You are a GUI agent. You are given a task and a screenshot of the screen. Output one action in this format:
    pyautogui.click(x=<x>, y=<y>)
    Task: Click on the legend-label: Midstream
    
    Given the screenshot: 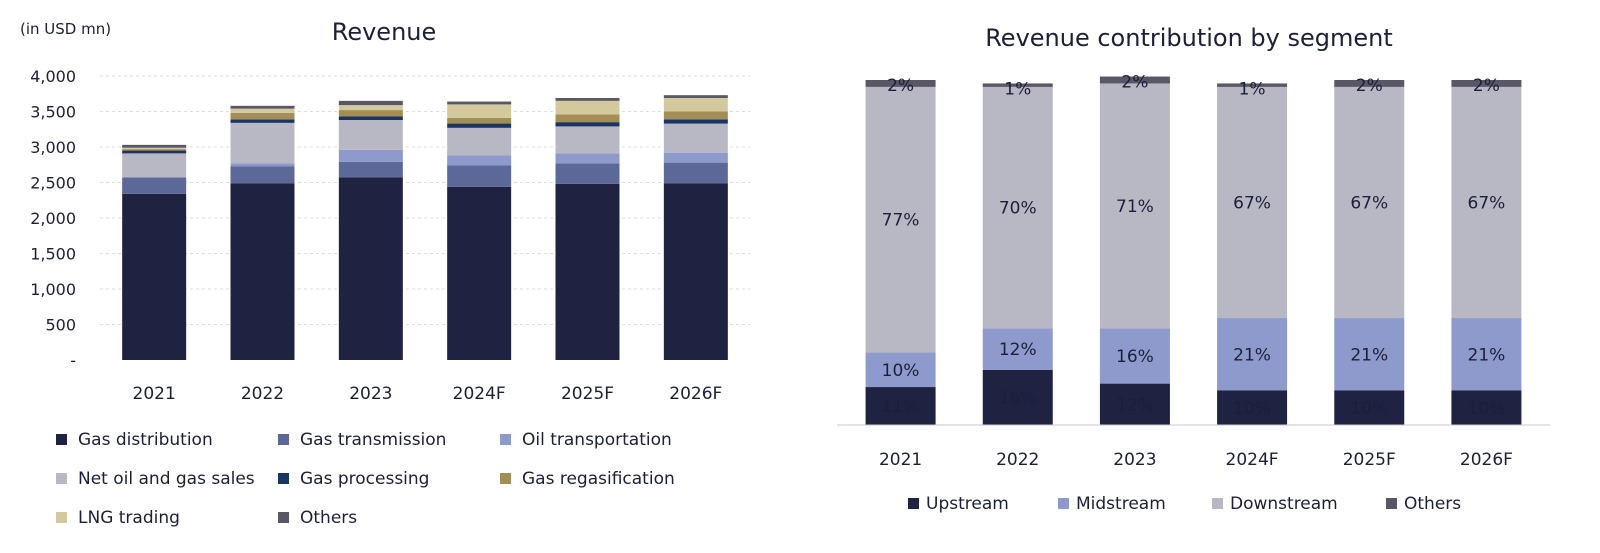 What is the action you would take?
    pyautogui.click(x=1121, y=504)
    